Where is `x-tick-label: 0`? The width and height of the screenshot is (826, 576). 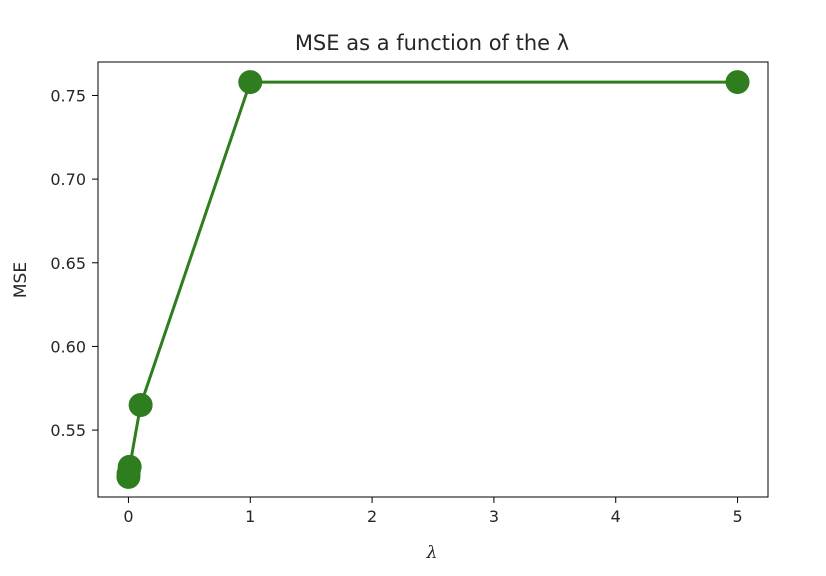
x-tick-label: 0 is located at coordinates (128, 516).